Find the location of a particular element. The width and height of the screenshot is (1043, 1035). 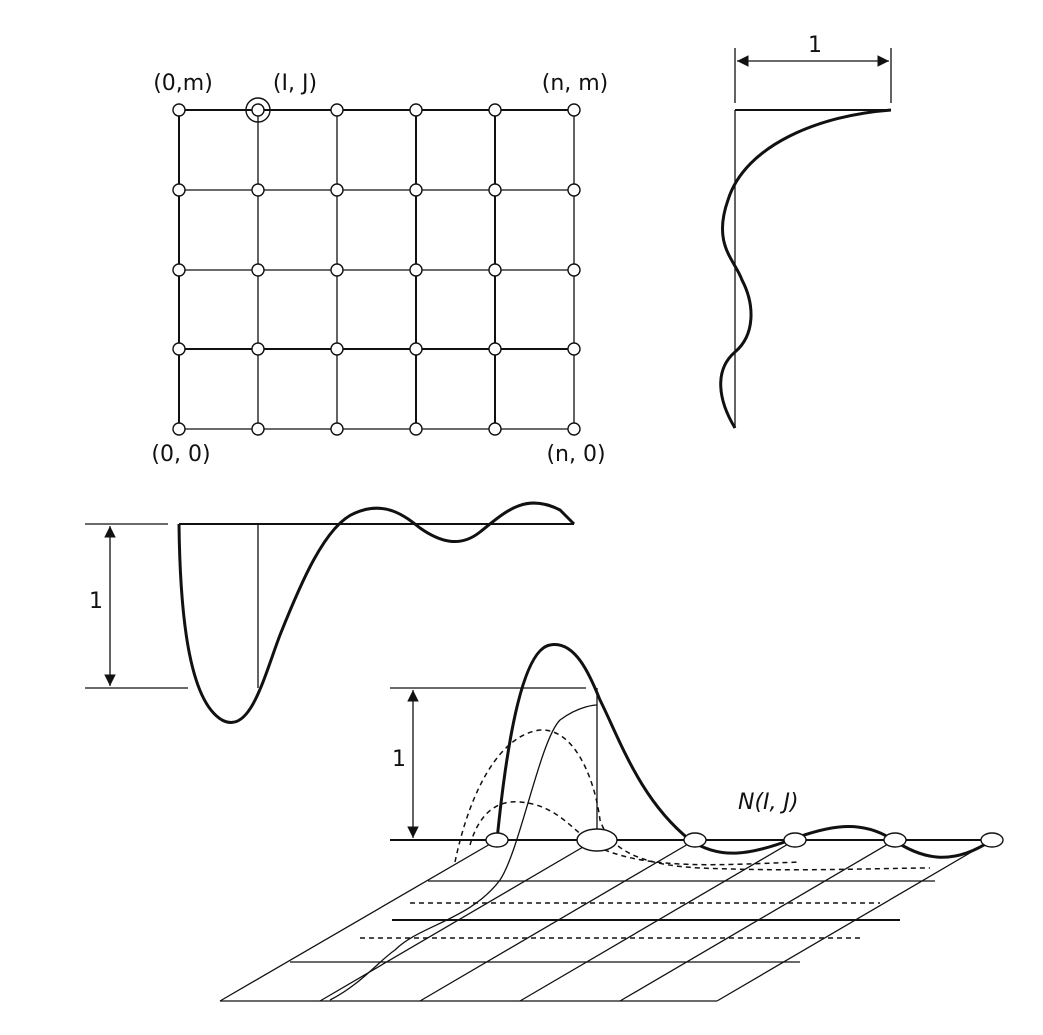

surface-grid is located at coordinates (609, 920).